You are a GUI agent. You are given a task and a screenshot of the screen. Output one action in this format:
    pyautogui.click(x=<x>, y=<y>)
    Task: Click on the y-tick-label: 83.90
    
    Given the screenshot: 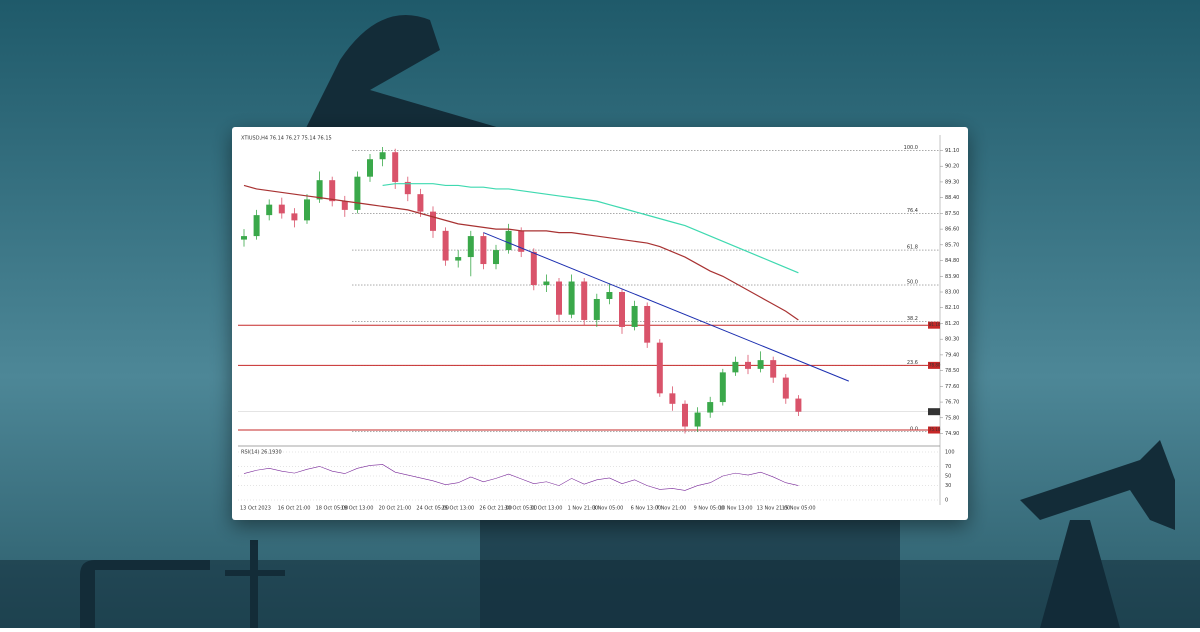 What is the action you would take?
    pyautogui.click(x=952, y=277)
    